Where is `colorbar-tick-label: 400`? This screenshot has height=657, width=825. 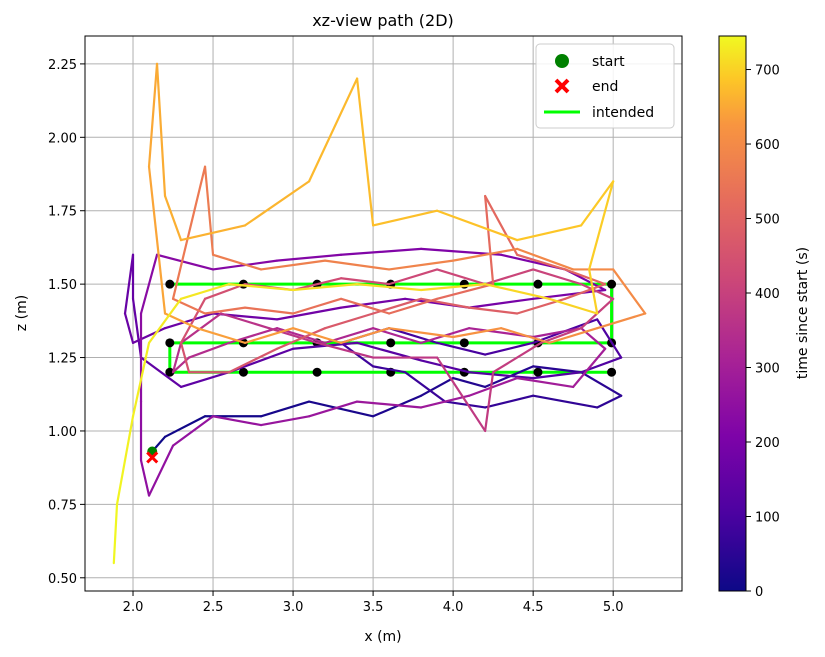
colorbar-tick-label: 400 is located at coordinates (767, 294).